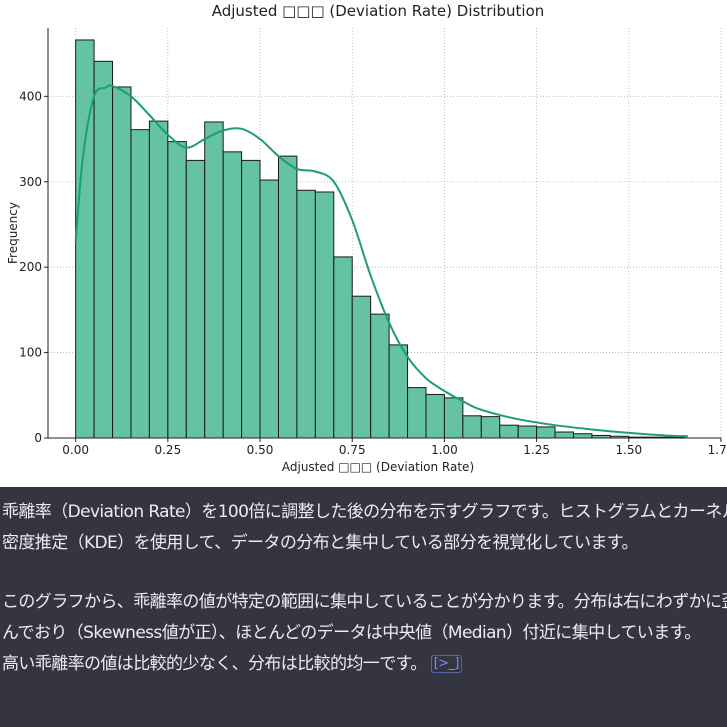 Image resolution: width=727 pixels, height=727 pixels. What do you see at coordinates (446, 664) in the screenshot?
I see `code-source-icon: [>_]` at bounding box center [446, 664].